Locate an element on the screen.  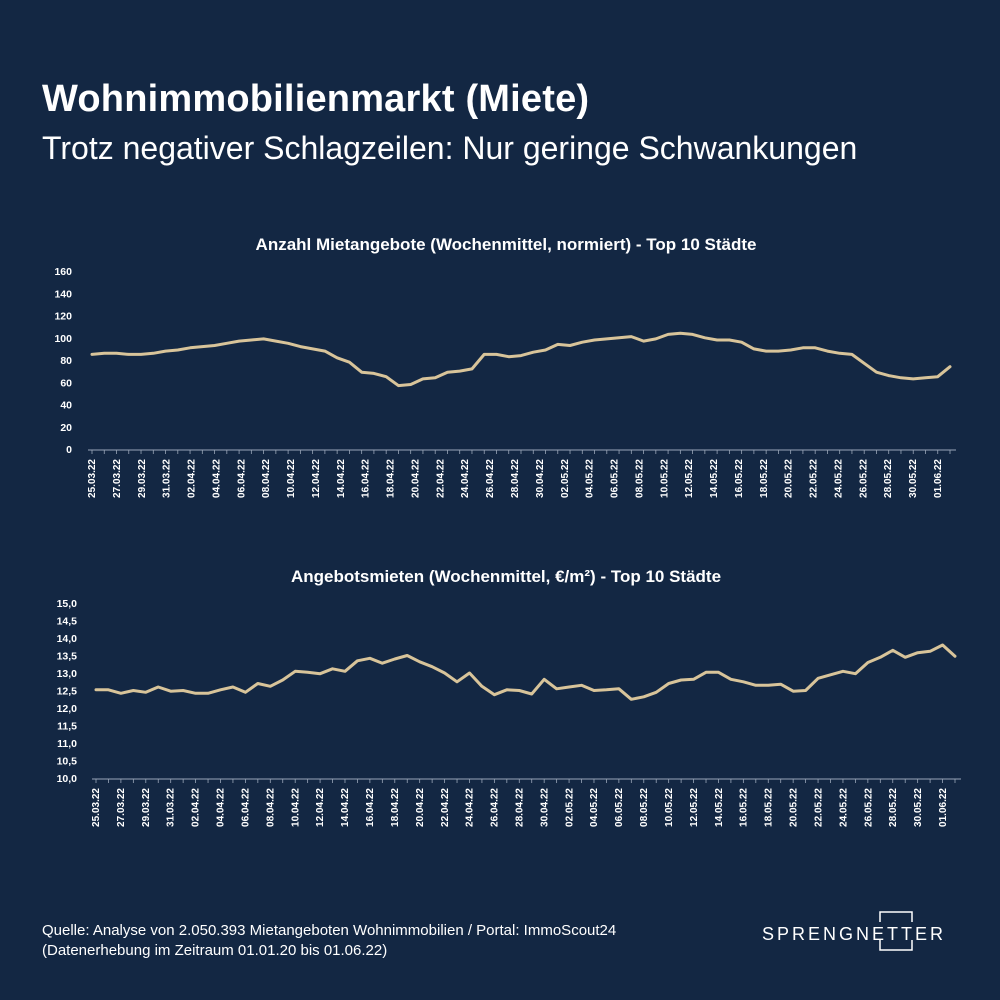
y-tick-label: 140 is located at coordinates (63, 294).